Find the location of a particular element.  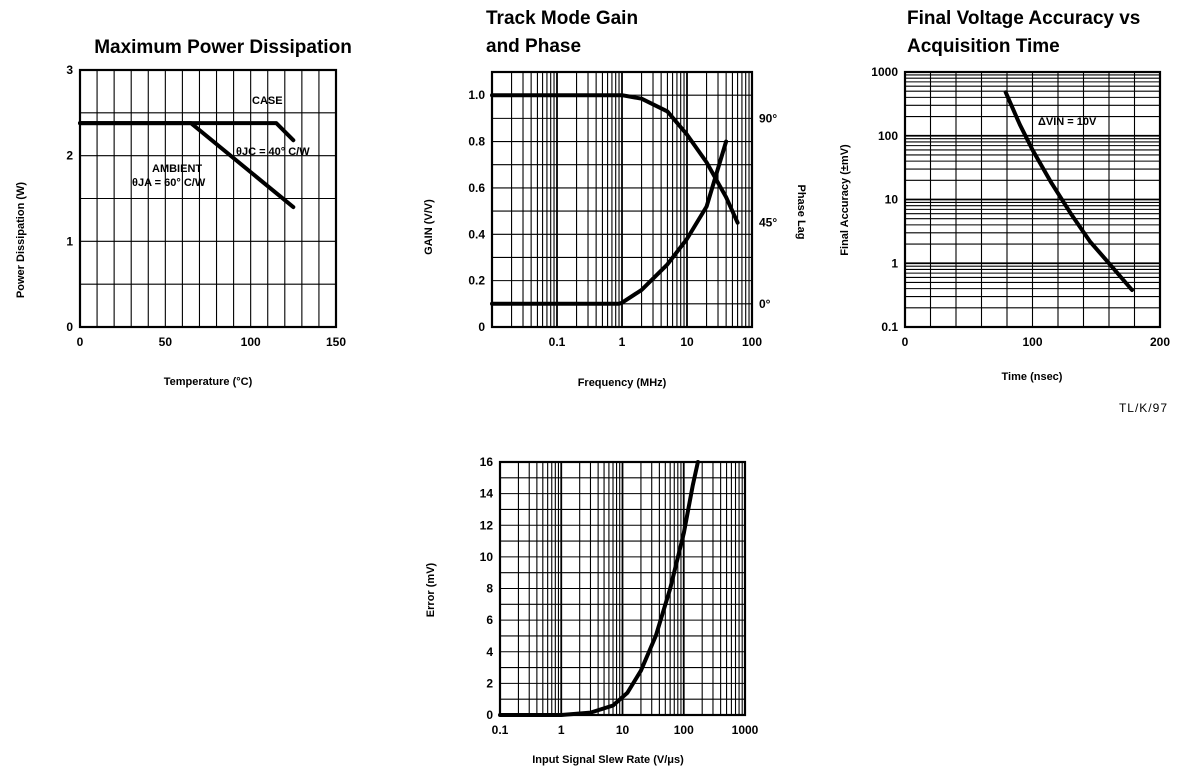

chart-title-line-2: and Phase is located at coordinates (533, 46).